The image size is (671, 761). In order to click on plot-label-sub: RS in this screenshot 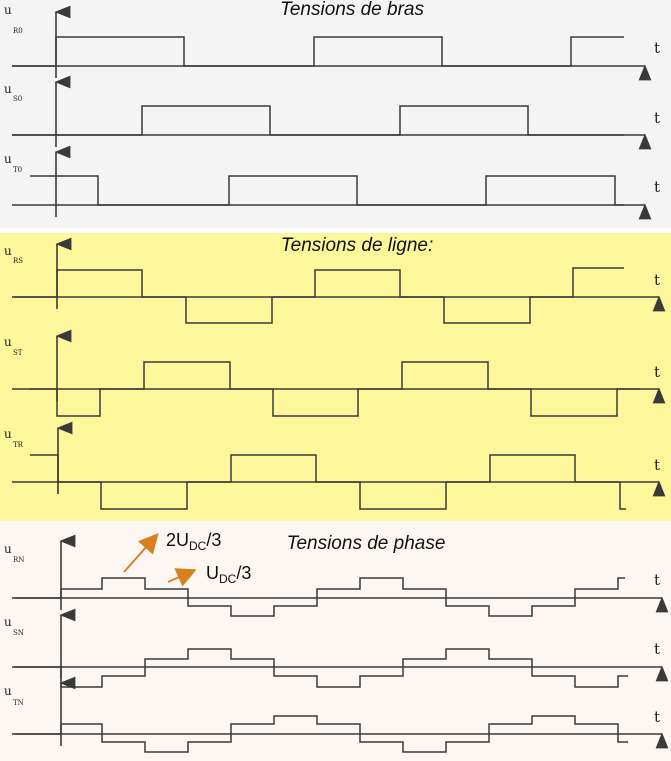, I will do `click(18, 261)`.